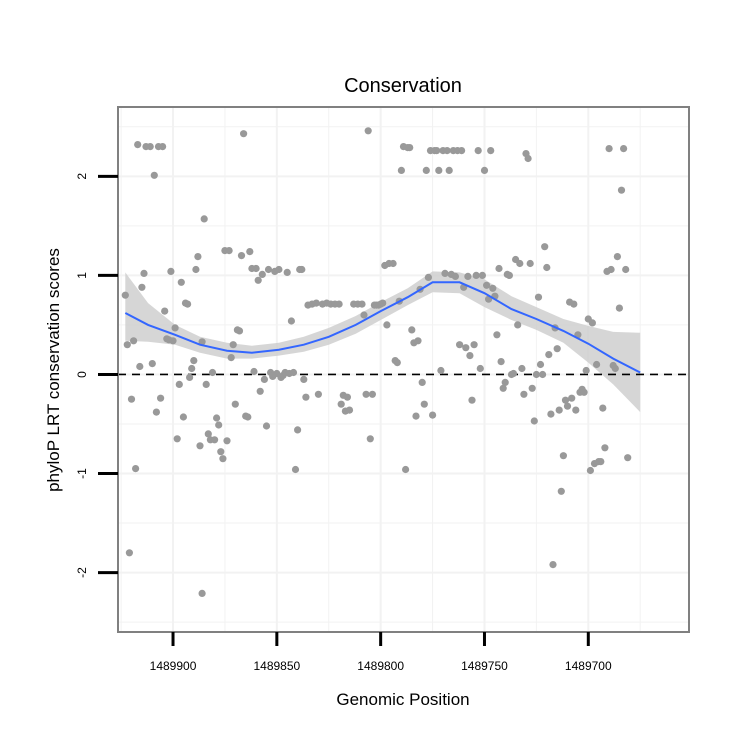 This screenshot has height=750, width=750. I want to click on x-tick-label: 1489700, so click(588, 666).